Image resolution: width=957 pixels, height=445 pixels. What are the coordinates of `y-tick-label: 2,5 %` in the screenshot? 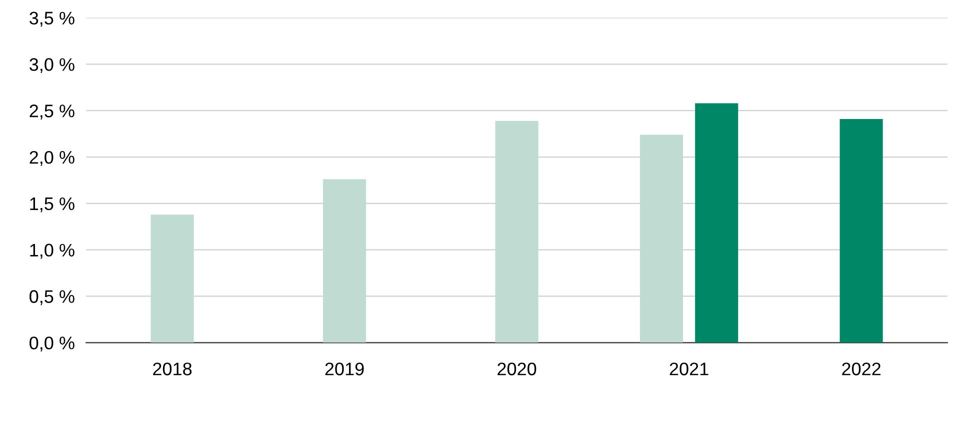 It's located at (52, 112).